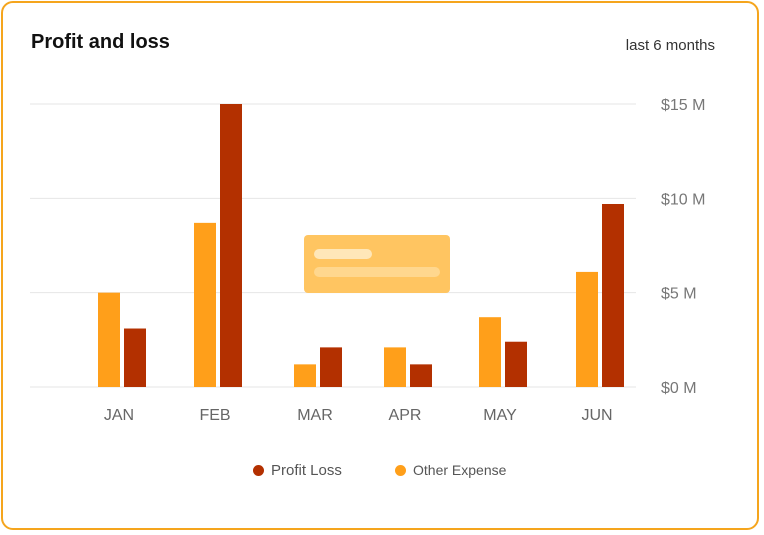  What do you see at coordinates (258, 470) in the screenshot?
I see `profit-loss-swatch` at bounding box center [258, 470].